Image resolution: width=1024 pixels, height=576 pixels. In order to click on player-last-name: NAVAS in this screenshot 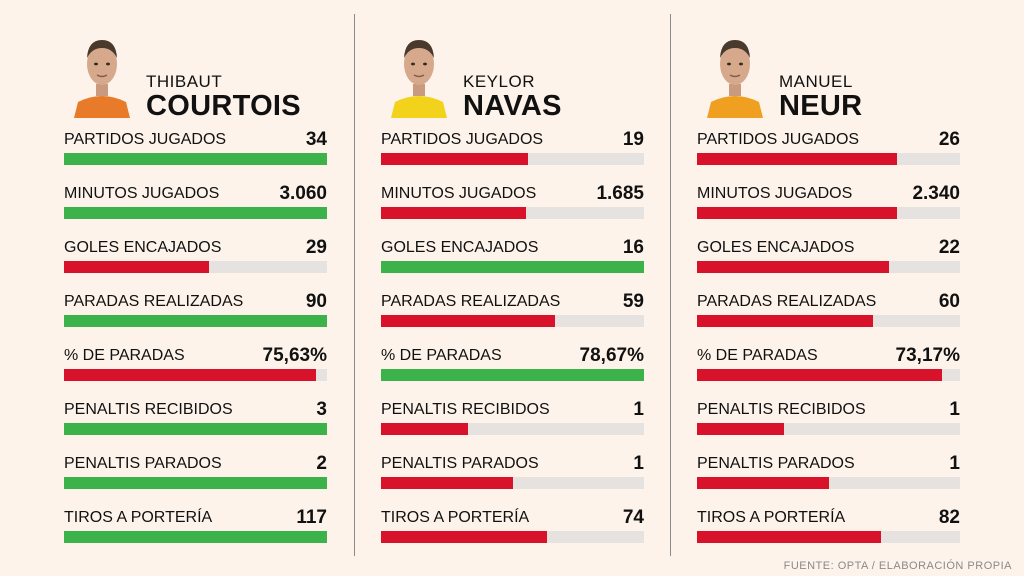, I will do `click(512, 106)`.